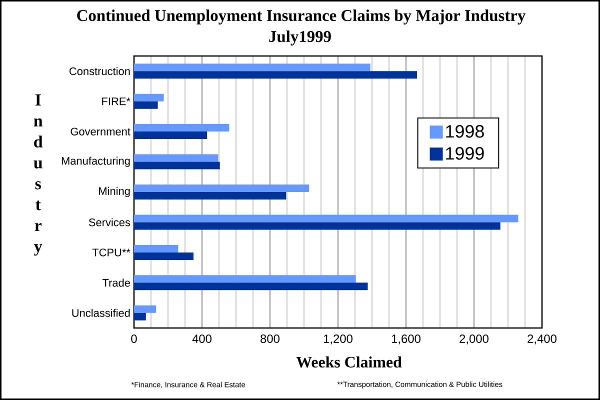 The width and height of the screenshot is (600, 400). I want to click on y-tick-label: Government, so click(100, 132).